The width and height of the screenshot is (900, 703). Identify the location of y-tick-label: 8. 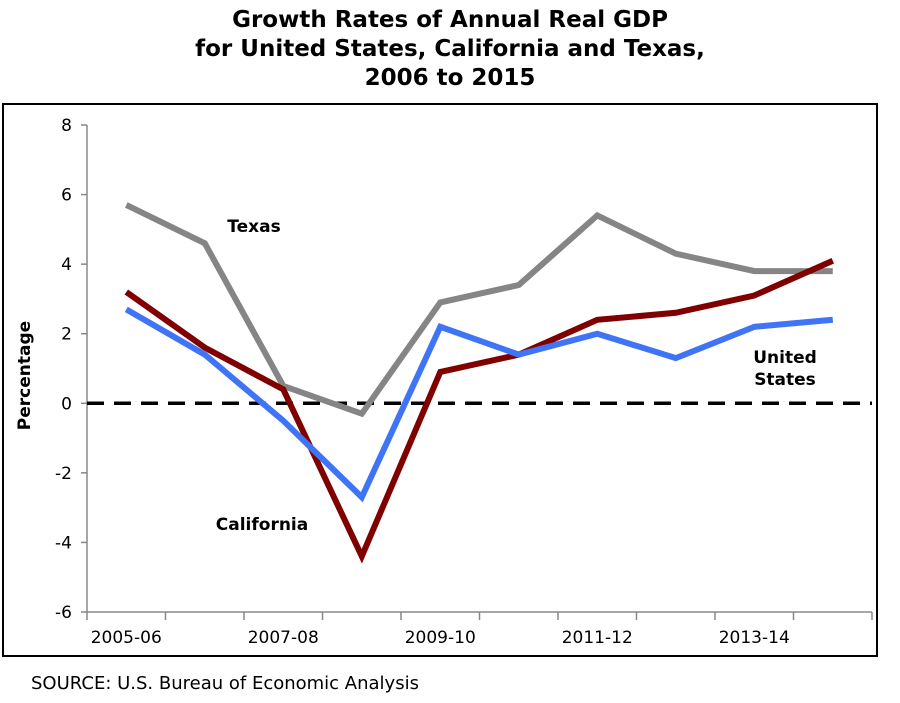
(66, 126).